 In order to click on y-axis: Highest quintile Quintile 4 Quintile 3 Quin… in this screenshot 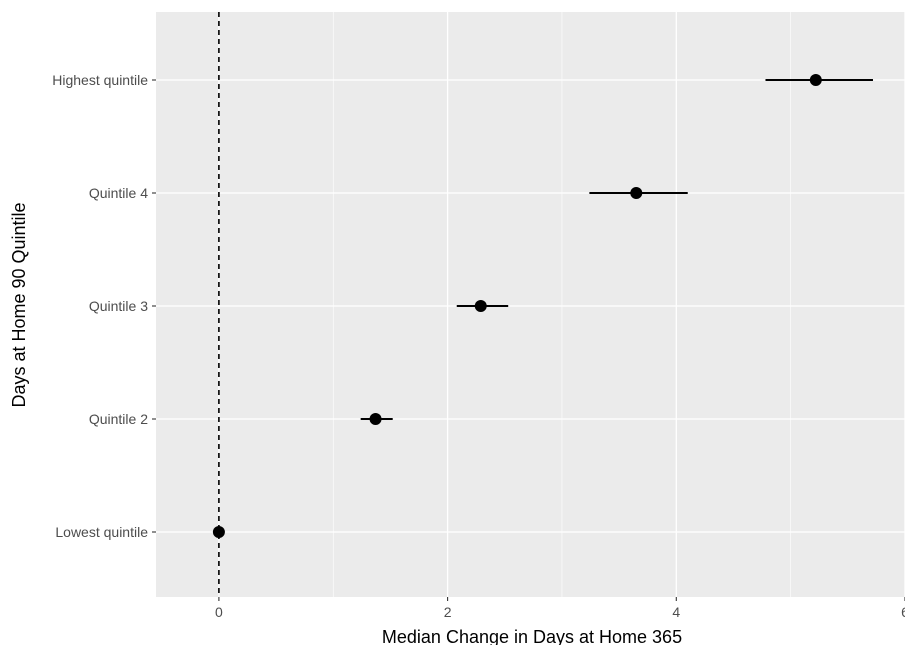, I will do `click(104, 306)`.